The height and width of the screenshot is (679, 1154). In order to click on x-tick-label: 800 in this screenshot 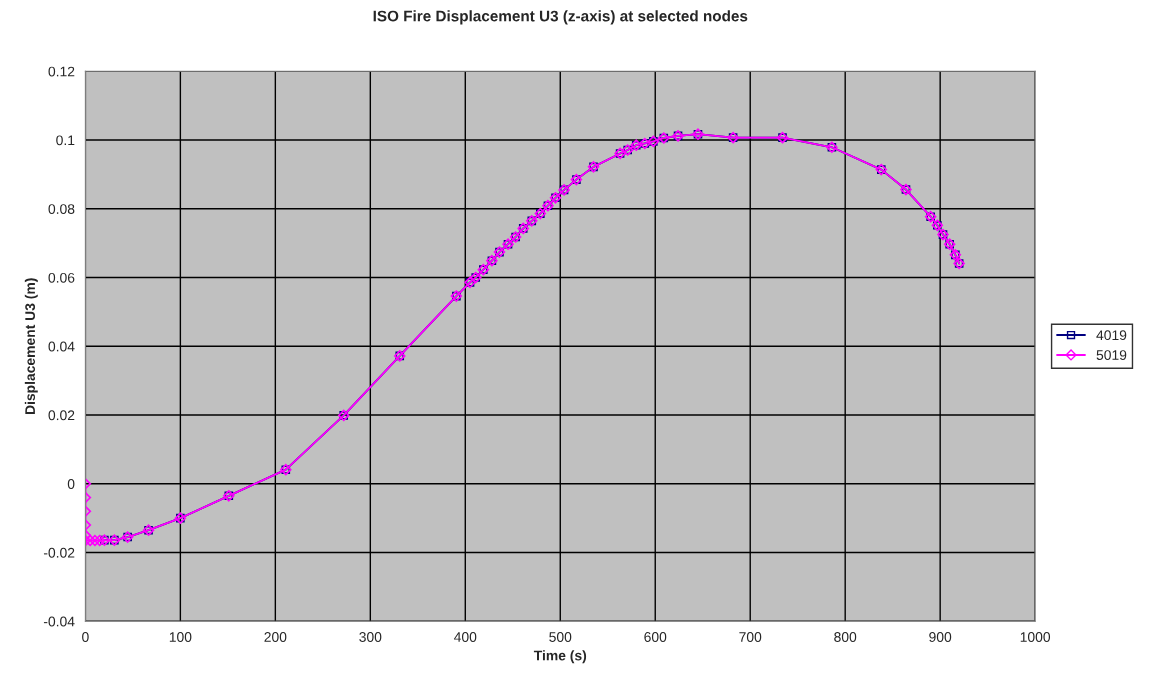, I will do `click(845, 637)`.